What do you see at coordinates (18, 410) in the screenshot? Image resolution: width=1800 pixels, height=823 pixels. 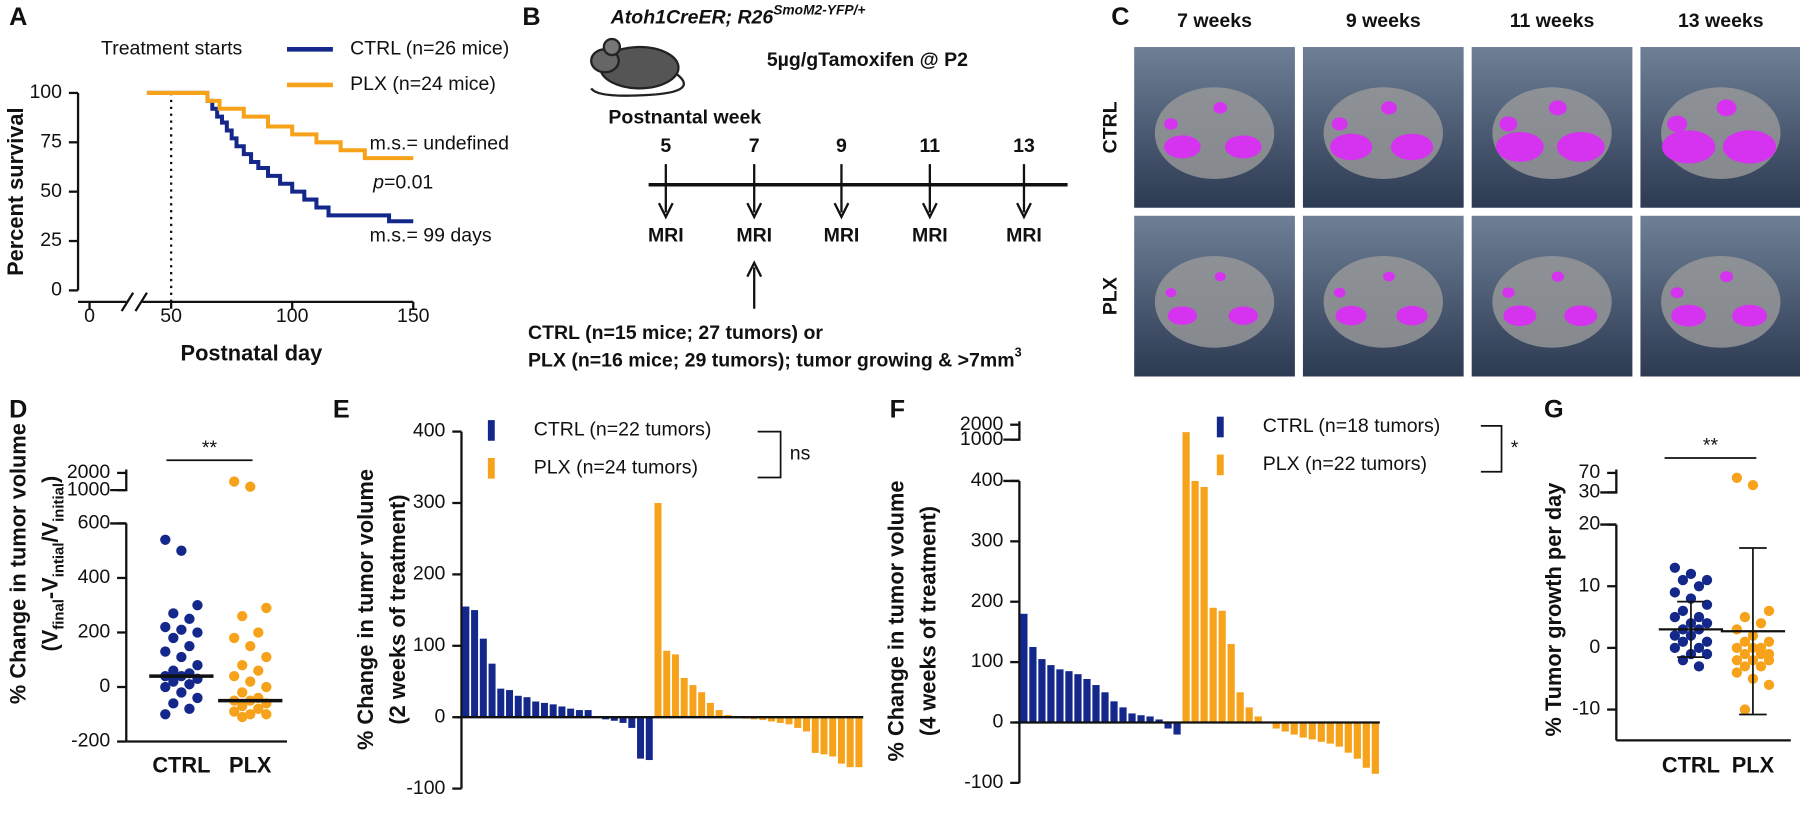 I see `panel-label: D` at bounding box center [18, 410].